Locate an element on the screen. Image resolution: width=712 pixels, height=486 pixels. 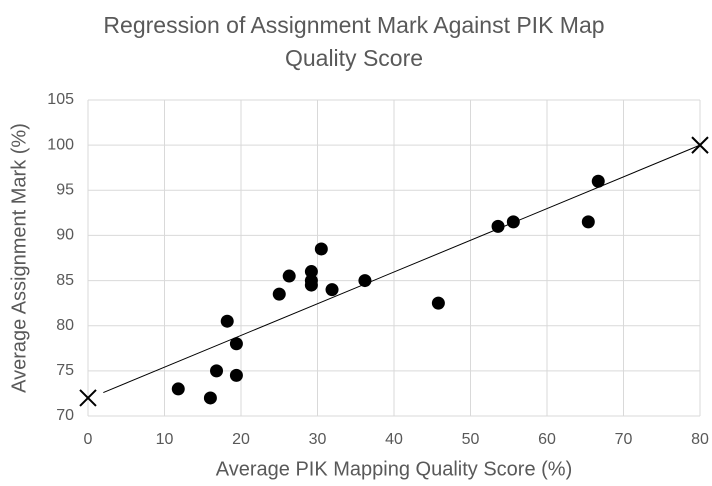
y-tick-label: 95 is located at coordinates (65, 190).